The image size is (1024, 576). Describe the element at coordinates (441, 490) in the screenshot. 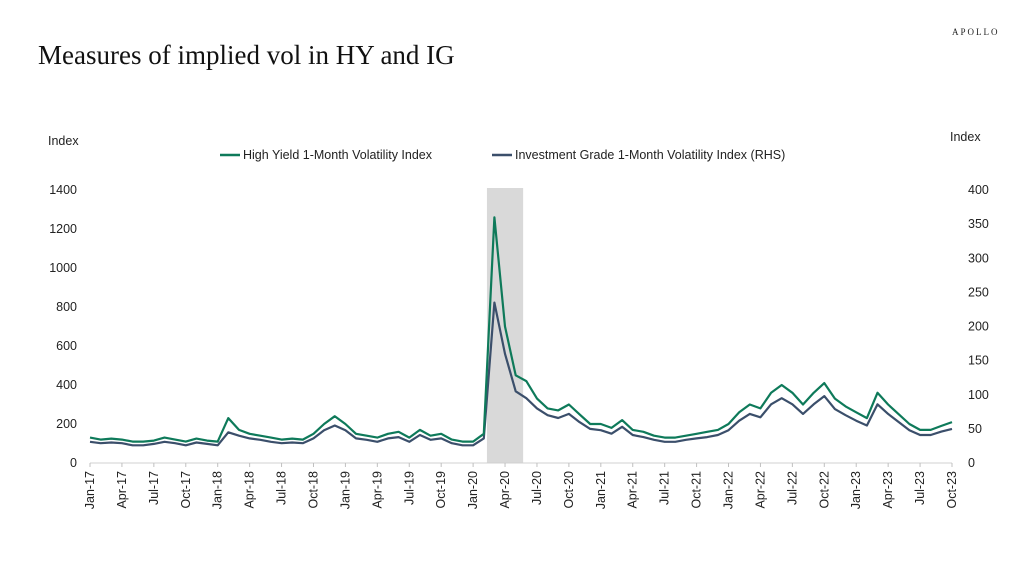

I see `x-tick-label: Oct-19` at that location.